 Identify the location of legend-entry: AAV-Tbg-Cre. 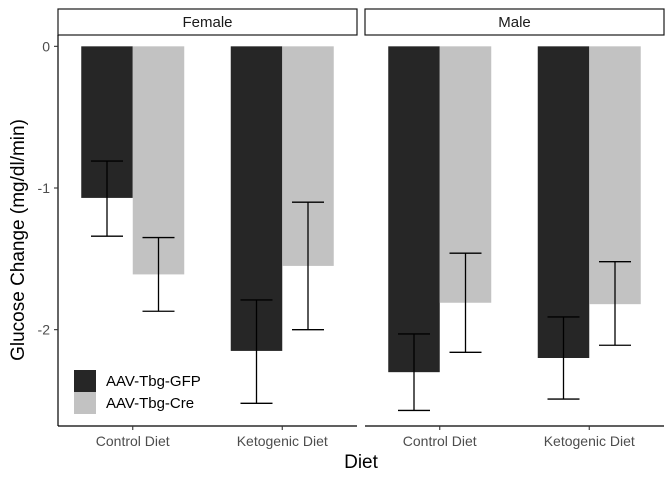
(134, 403).